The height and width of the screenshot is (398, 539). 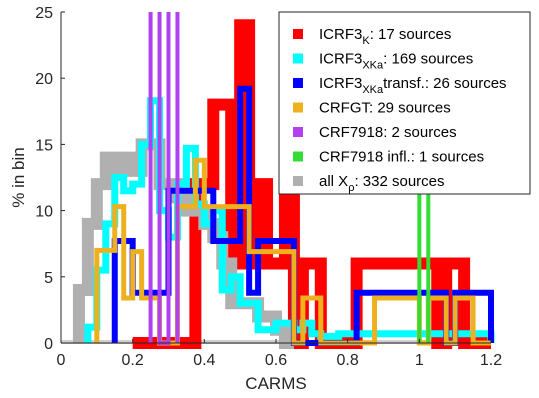 What do you see at coordinates (413, 85) in the screenshot?
I see `legend-label: ICRF3XKatransf.: 26 sources` at bounding box center [413, 85].